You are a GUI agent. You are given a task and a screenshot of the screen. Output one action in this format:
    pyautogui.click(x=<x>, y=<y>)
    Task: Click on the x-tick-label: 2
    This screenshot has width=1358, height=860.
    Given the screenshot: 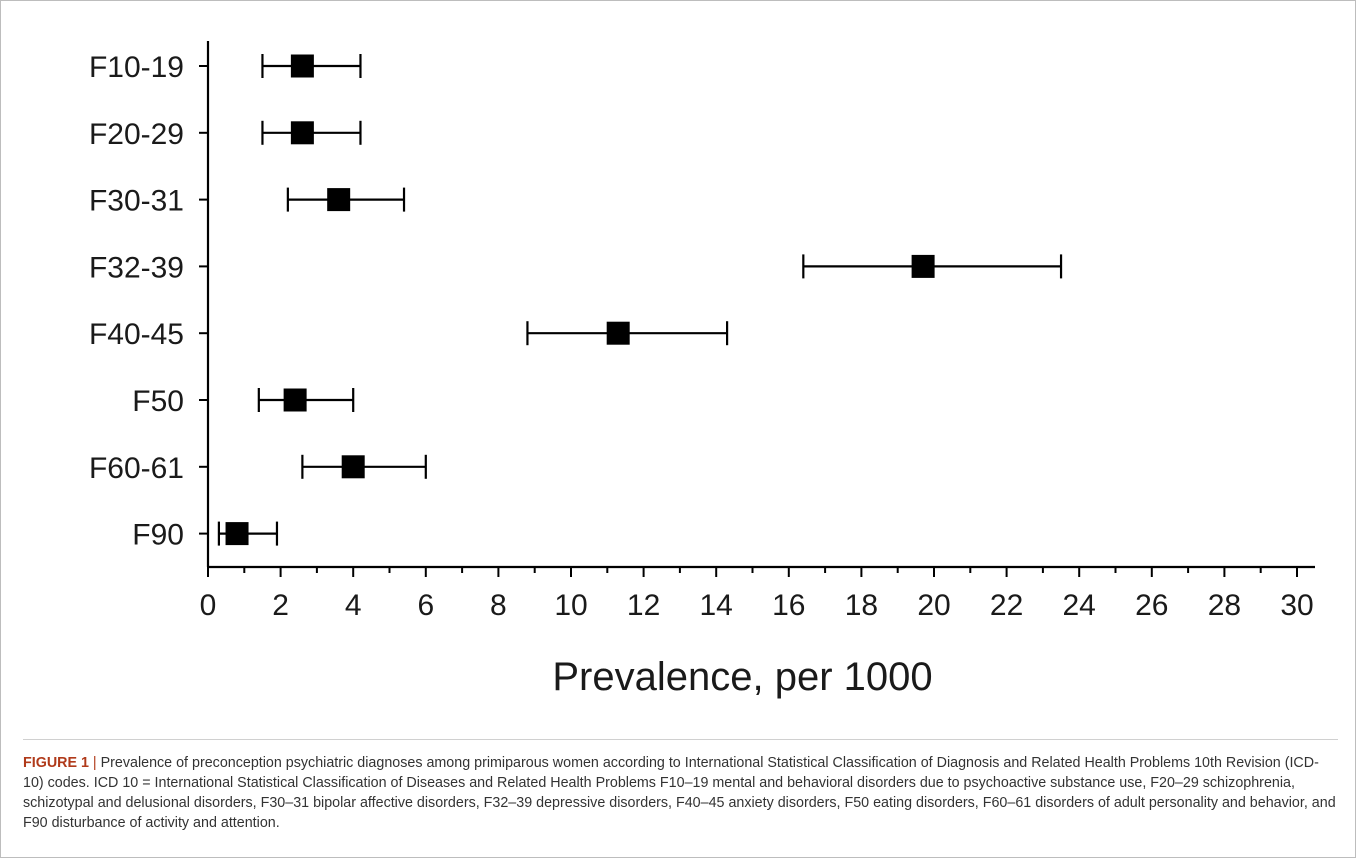 What is the action you would take?
    pyautogui.click(x=280, y=605)
    